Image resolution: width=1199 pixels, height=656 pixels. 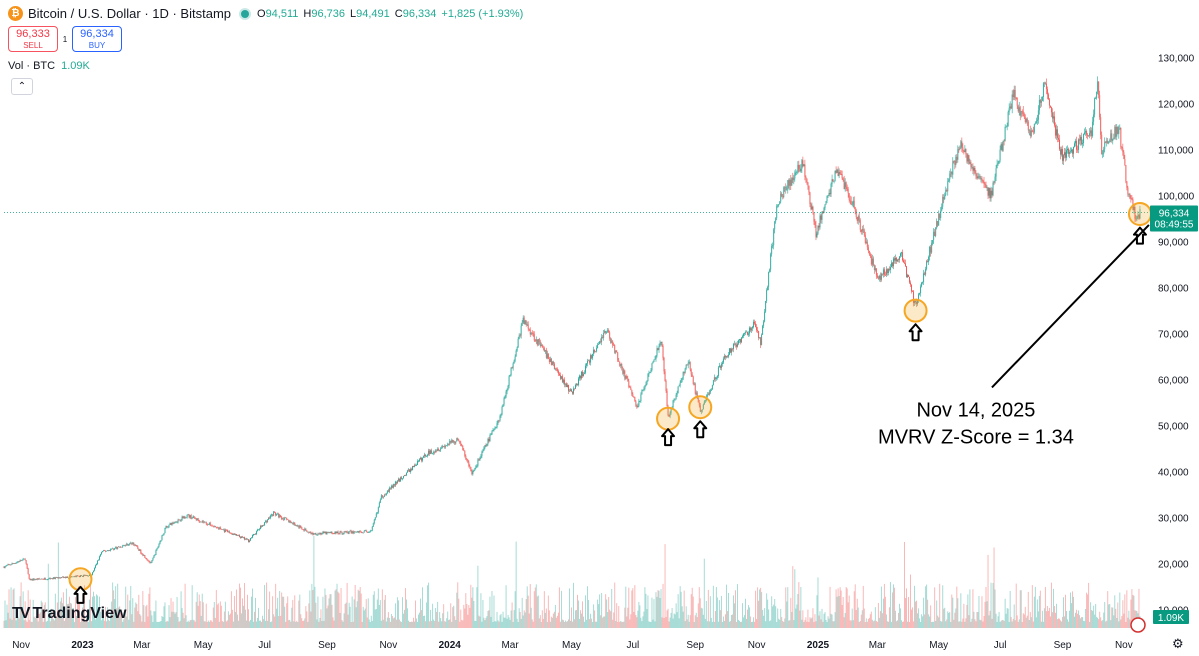 I want to click on symbol-title: Bitcoin / U.S. Dollar · 1D · Bitstamp, so click(x=129, y=13).